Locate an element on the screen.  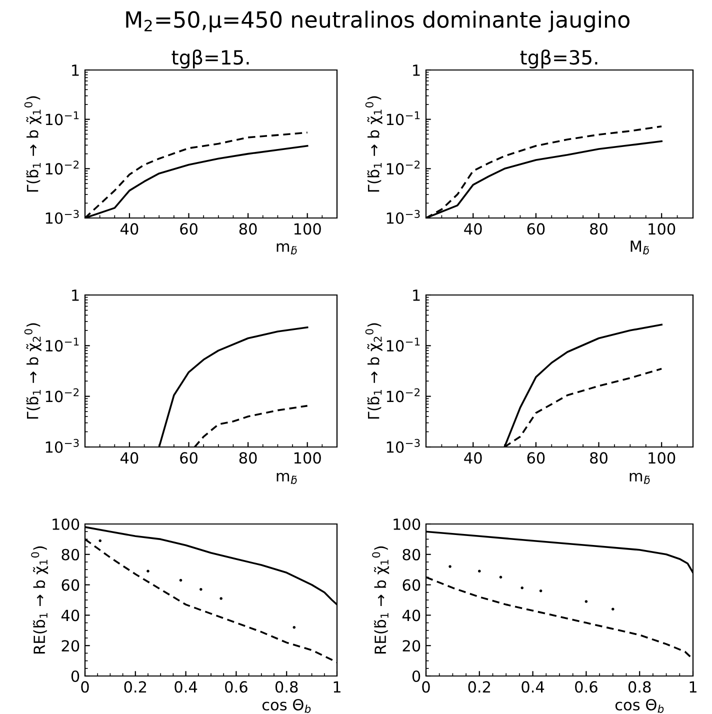
x-axis-title: M$_{b̃}$ is located at coordinates (639, 247).